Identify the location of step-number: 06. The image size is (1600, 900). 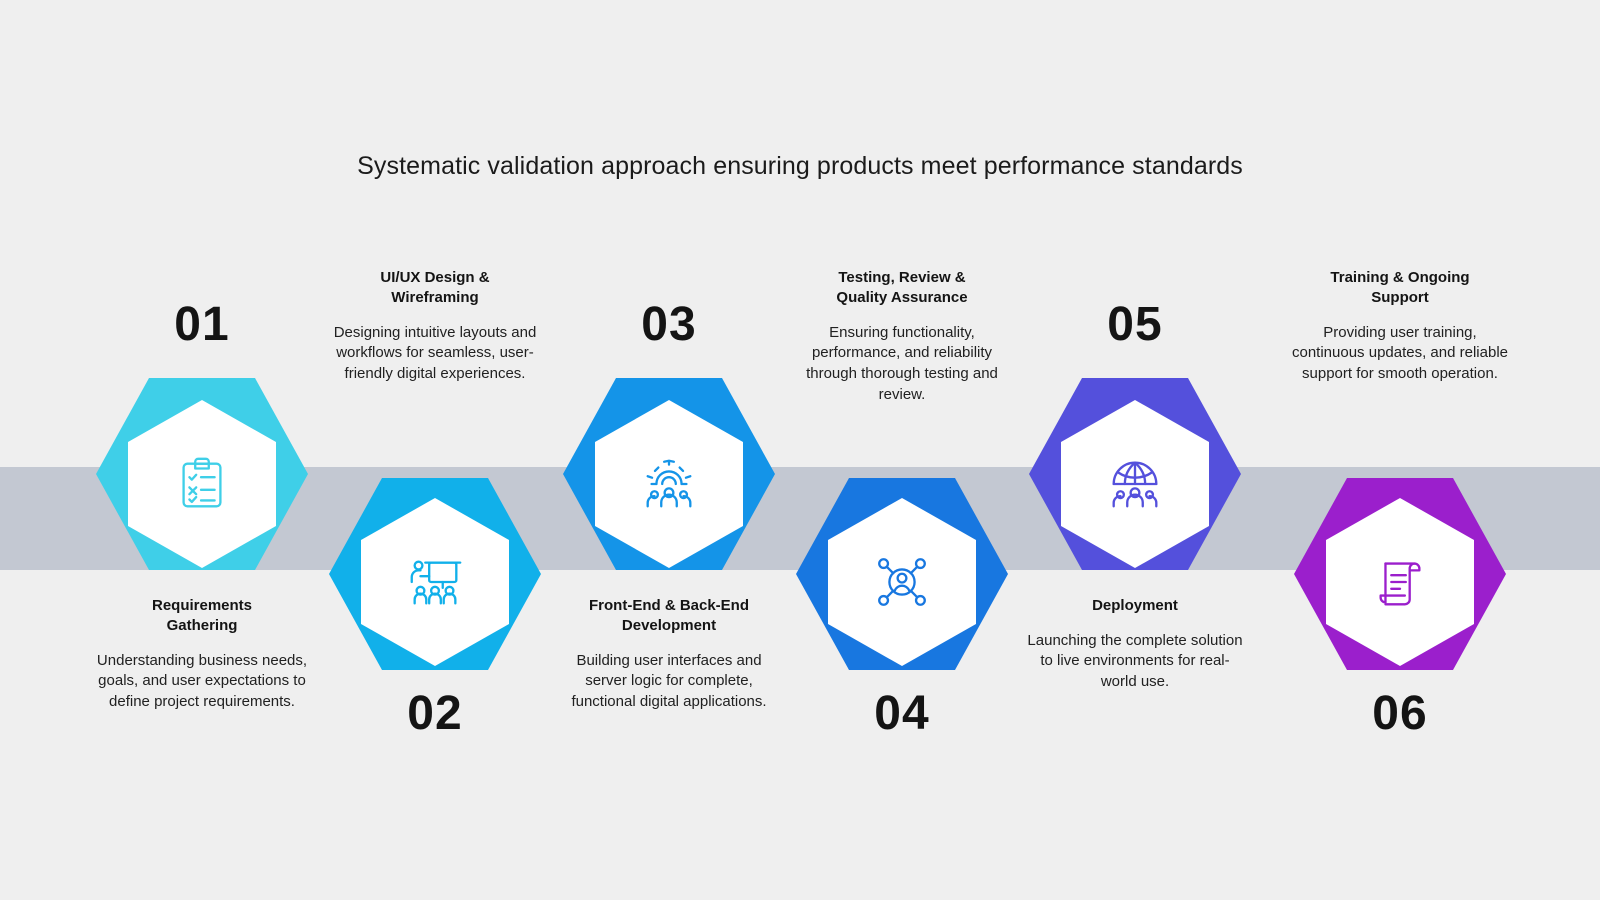
(1400, 713).